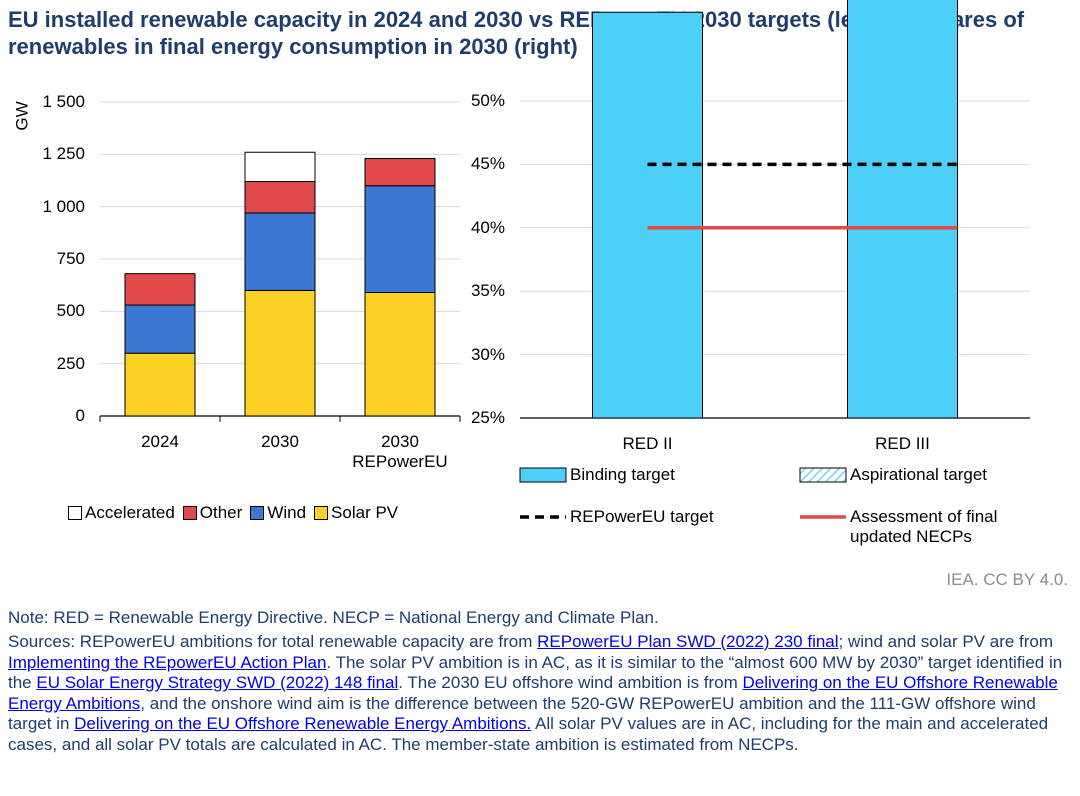 This screenshot has width=1080, height=796. Describe the element at coordinates (487, 354) in the screenshot. I see `y-tick-label: 30%` at that location.